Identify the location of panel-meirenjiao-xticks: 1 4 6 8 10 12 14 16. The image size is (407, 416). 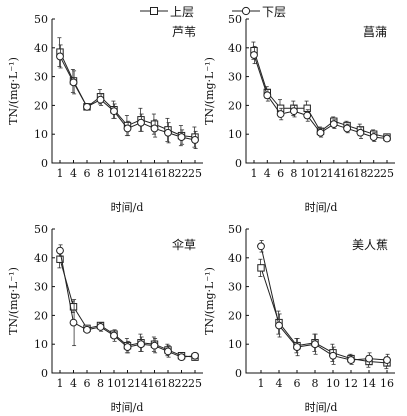
(326, 380).